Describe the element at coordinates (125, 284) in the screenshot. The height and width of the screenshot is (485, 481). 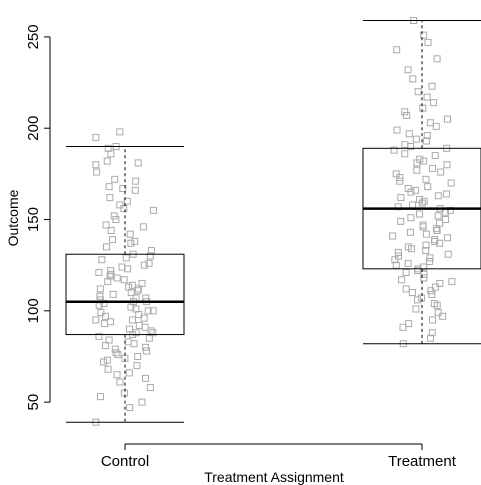
I see `box-control` at that location.